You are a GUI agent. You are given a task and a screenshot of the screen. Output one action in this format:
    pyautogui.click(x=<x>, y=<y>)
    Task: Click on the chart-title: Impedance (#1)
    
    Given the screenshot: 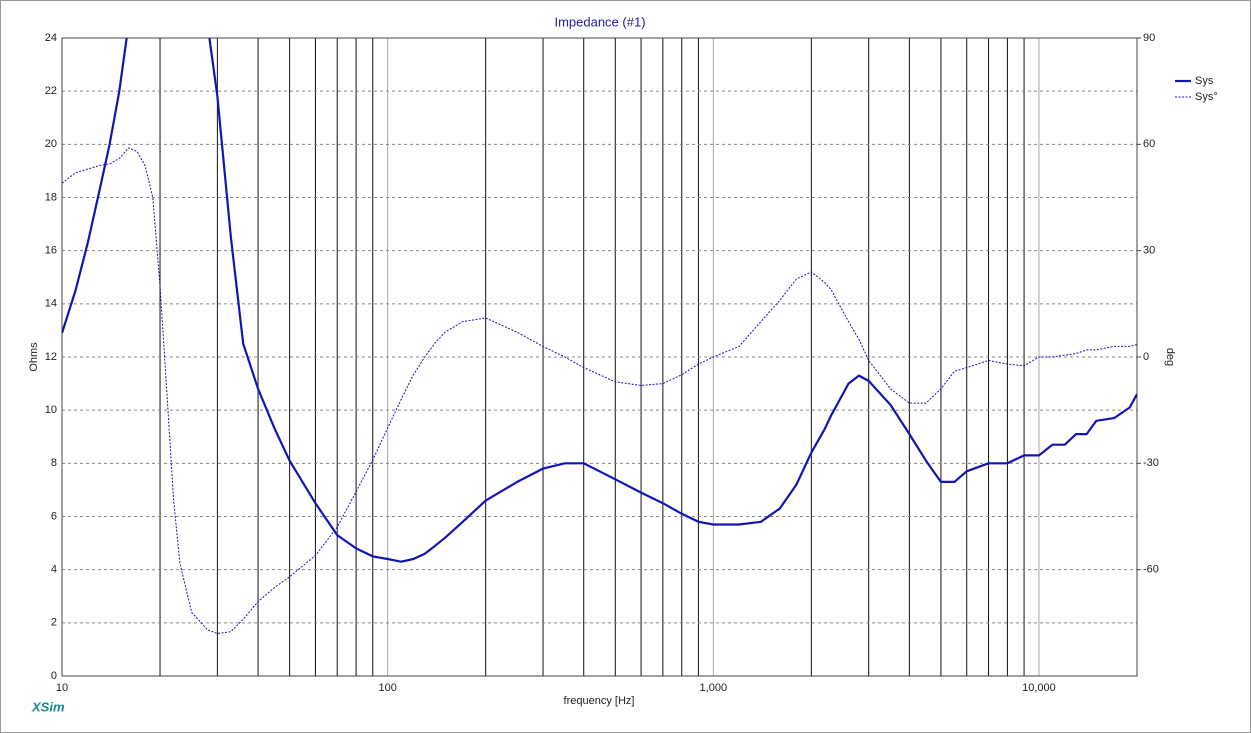 What is the action you would take?
    pyautogui.click(x=599, y=21)
    